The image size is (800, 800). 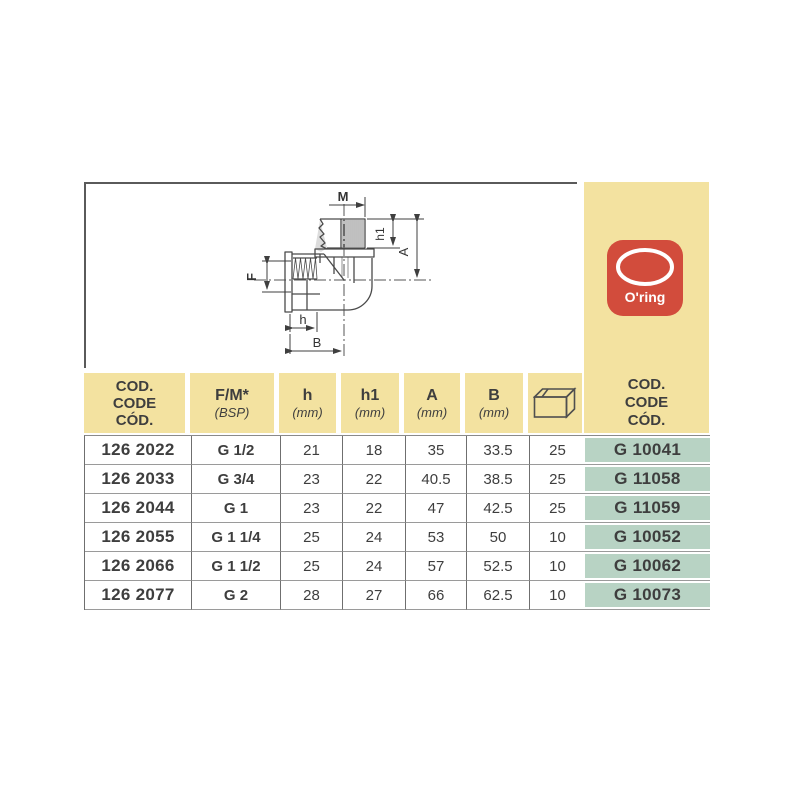 I want to click on cell-a: 57, so click(x=435, y=566).